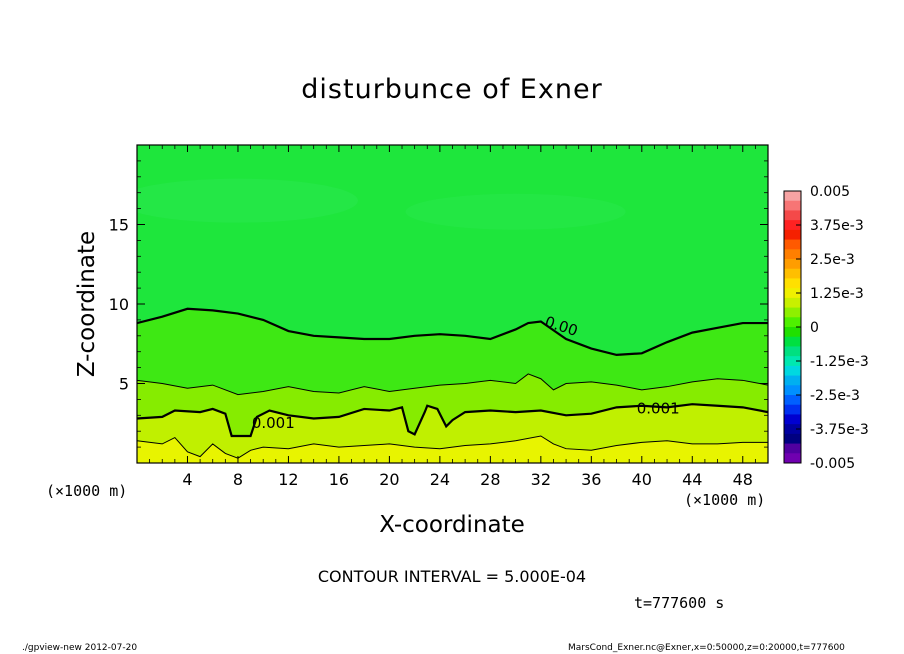  Describe the element at coordinates (814, 328) in the screenshot. I see `colorbar-label: 0` at that location.